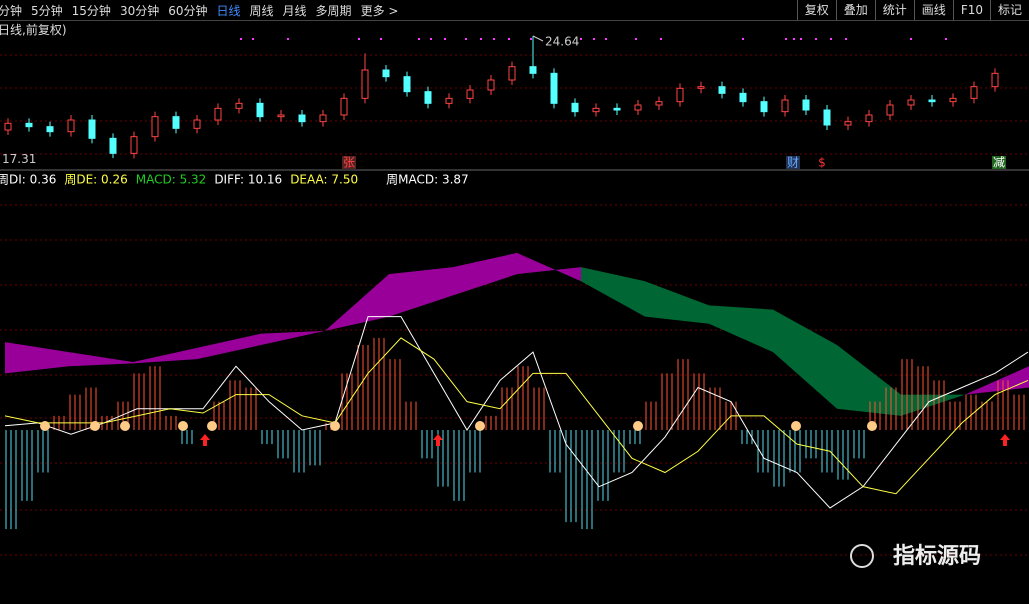  Describe the element at coordinates (47, 10) in the screenshot. I see `period-tab: 5分钟` at that location.